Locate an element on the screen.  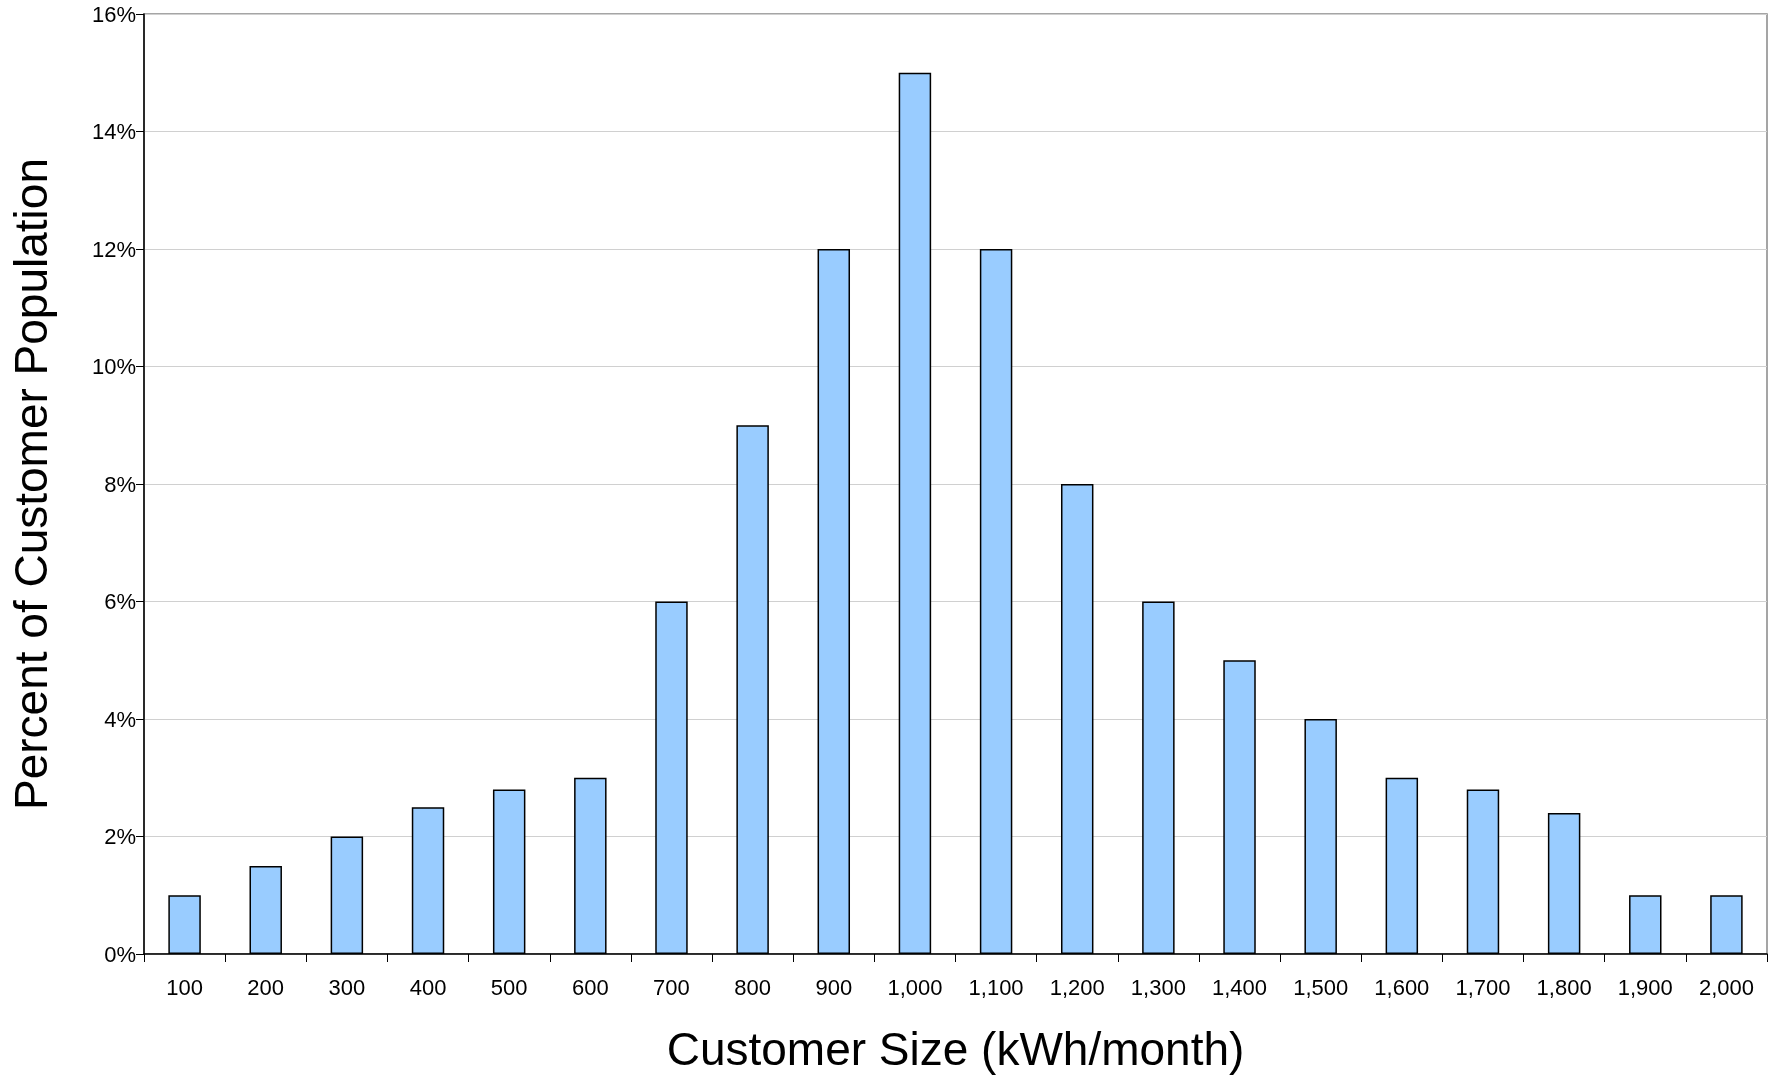
y-tick-label: 14% is located at coordinates (113, 131).